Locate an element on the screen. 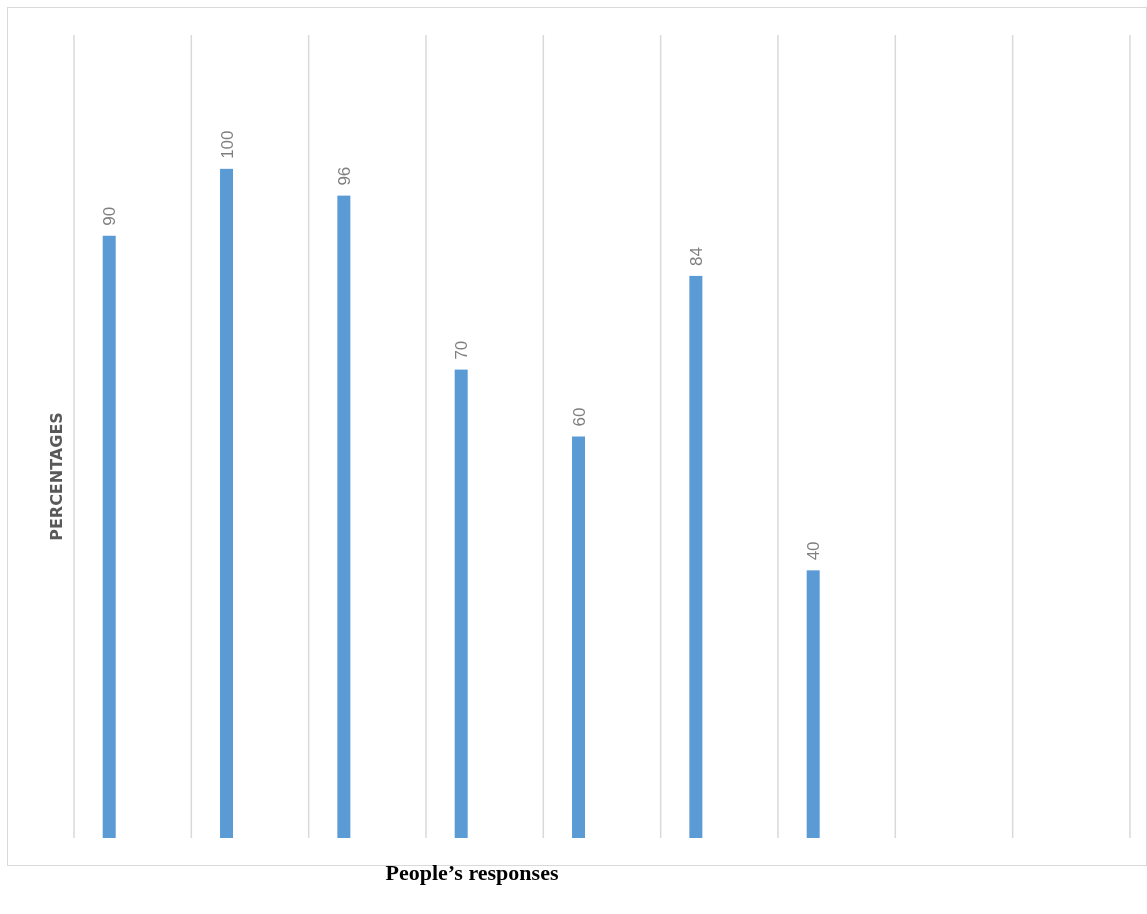  data-label: 60 is located at coordinates (579, 417).